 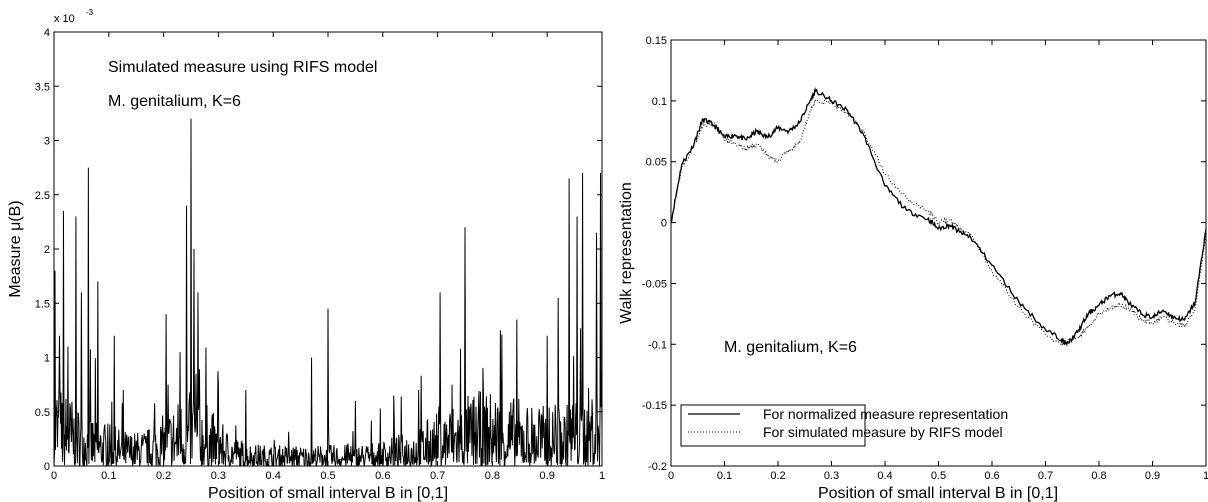 What do you see at coordinates (938, 493) in the screenshot?
I see `right-x-axis-label: Position of small interval B in [0,1]` at bounding box center [938, 493].